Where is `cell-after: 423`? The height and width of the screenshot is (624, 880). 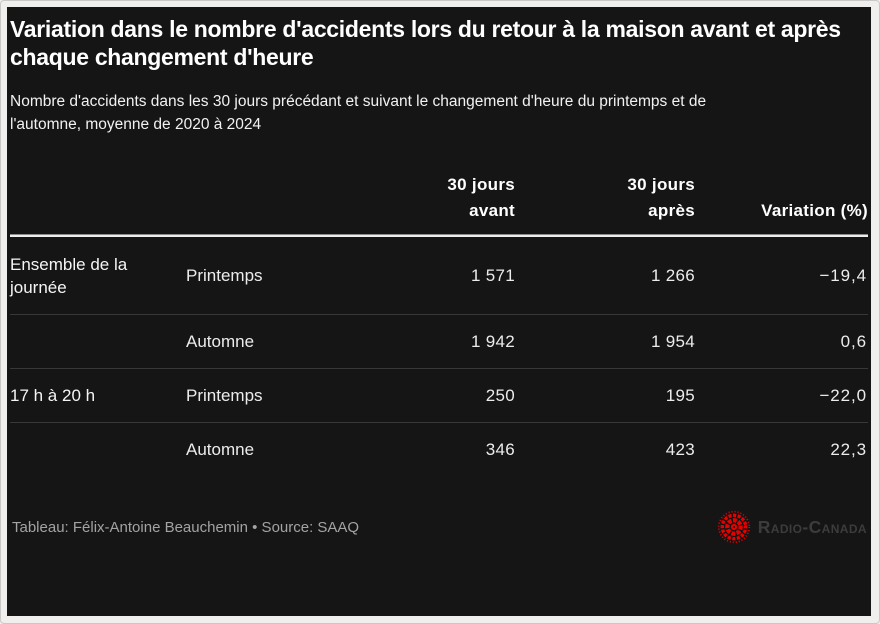
cell-after: 423 is located at coordinates (680, 449).